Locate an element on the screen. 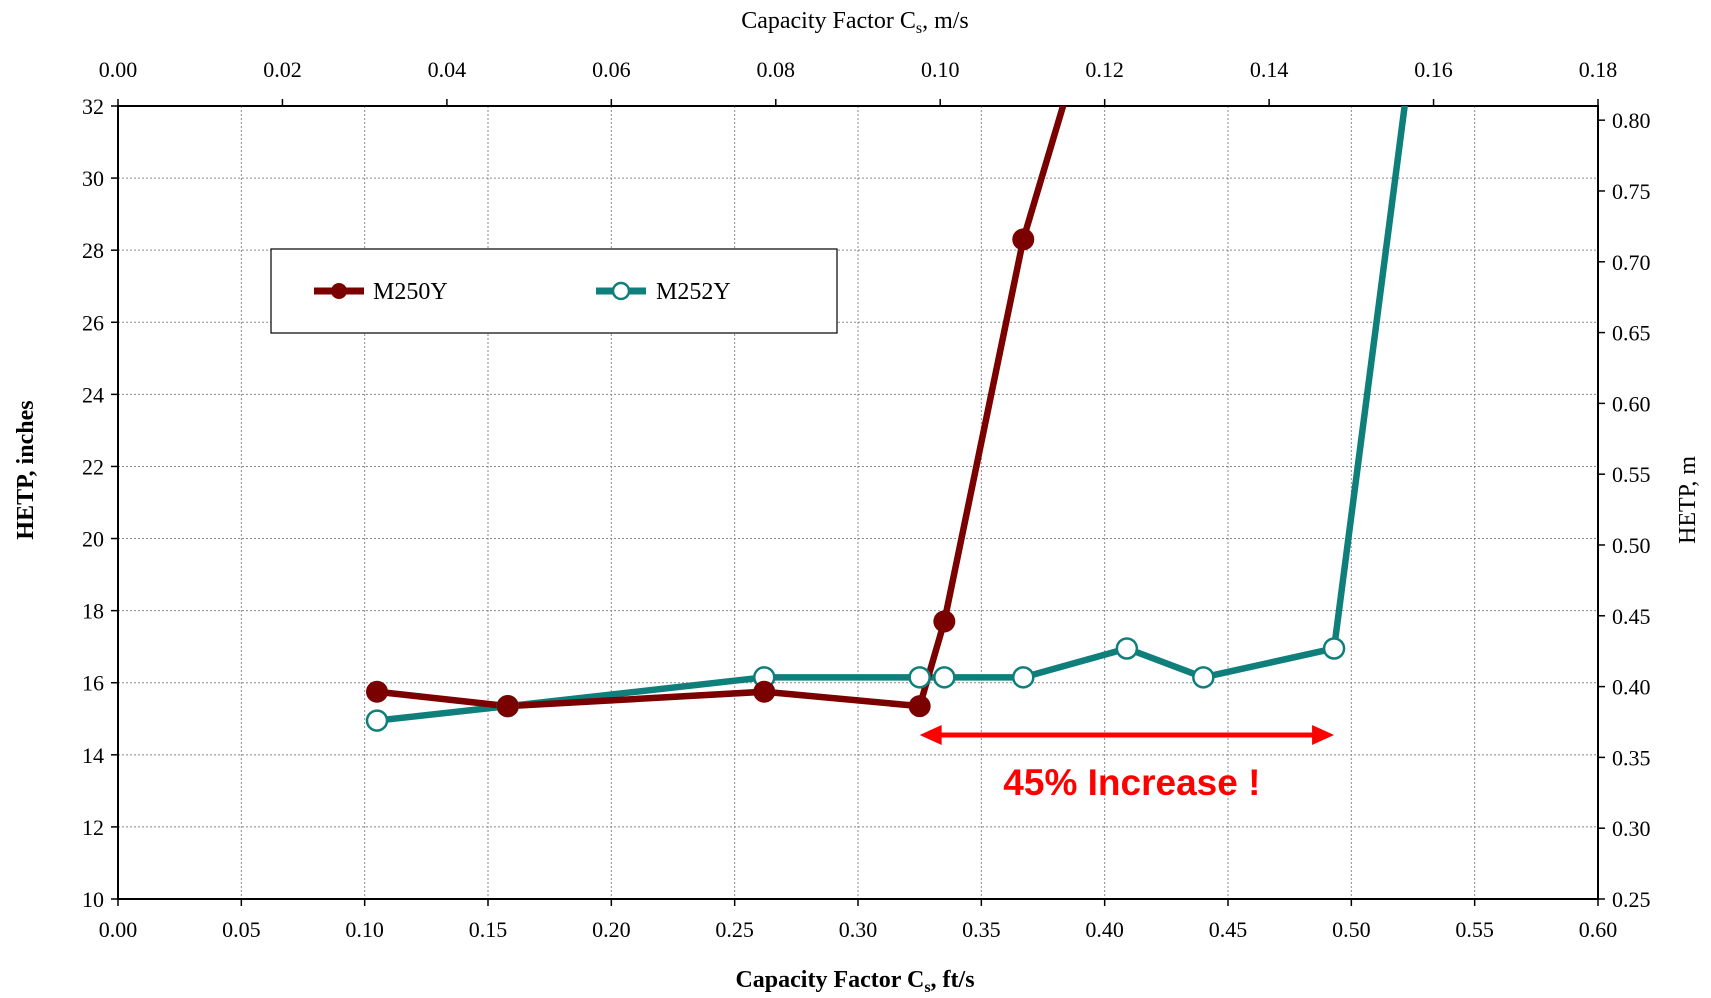 Image resolution: width=1711 pixels, height=998 pixels. tick-label-x-bottom: 0.05 is located at coordinates (241, 929).